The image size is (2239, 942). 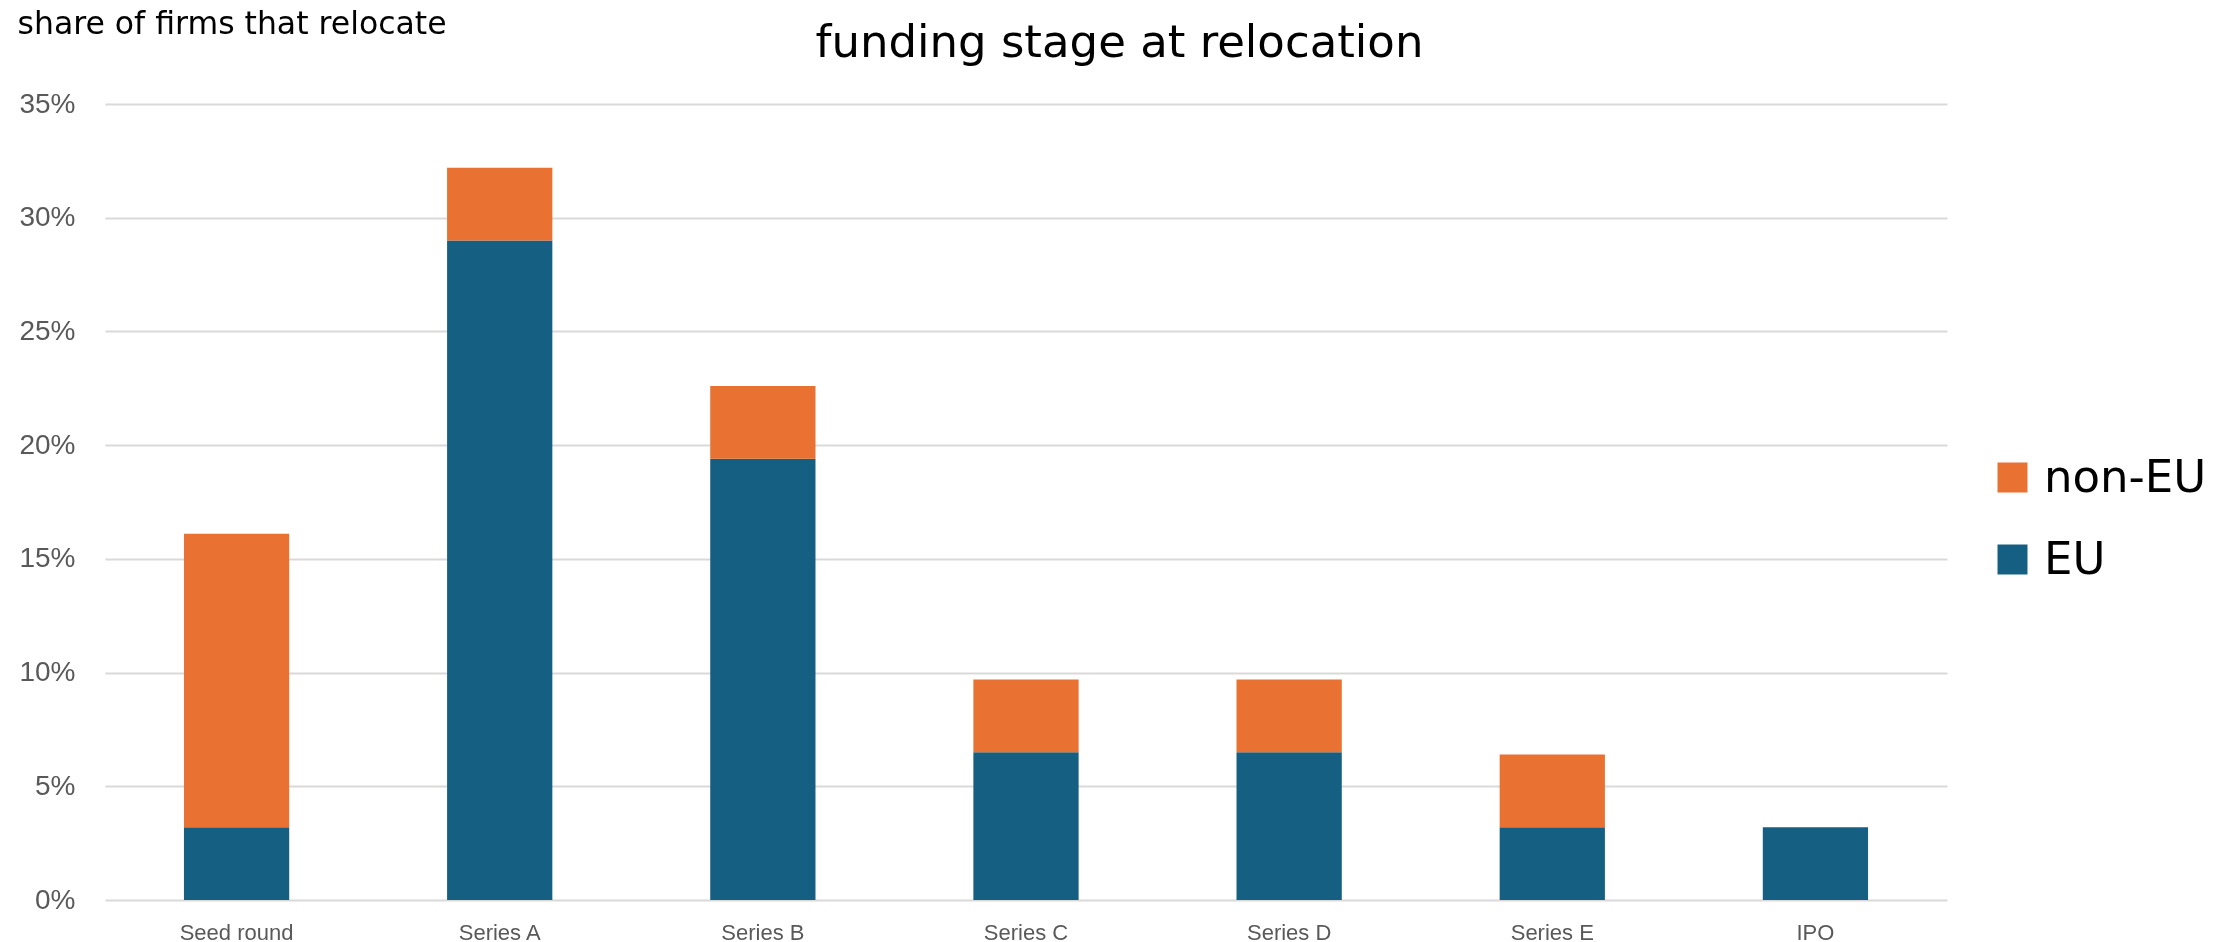 What do you see at coordinates (47, 444) in the screenshot?
I see `y-tick-label: 20%` at bounding box center [47, 444].